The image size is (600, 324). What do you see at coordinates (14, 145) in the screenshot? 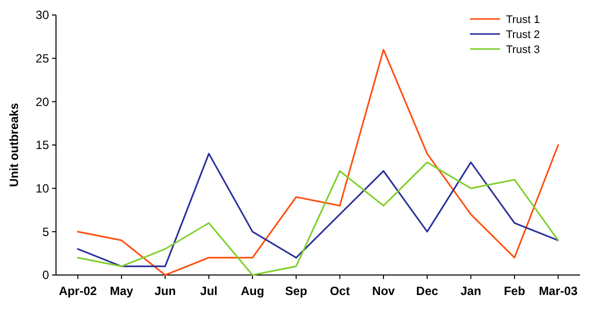
I see `y-axis-title: Unit outbreaks` at bounding box center [14, 145].